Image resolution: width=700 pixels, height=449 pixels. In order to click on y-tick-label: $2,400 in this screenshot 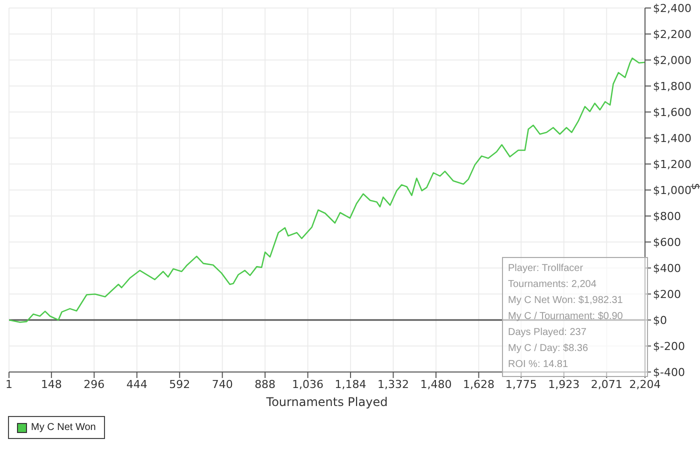, I will do `click(672, 8)`.